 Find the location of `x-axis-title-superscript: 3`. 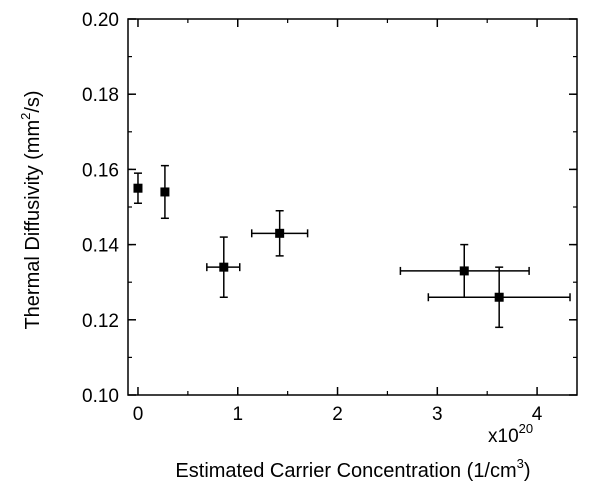

x-axis-title-superscript: 3 is located at coordinates (520, 463).